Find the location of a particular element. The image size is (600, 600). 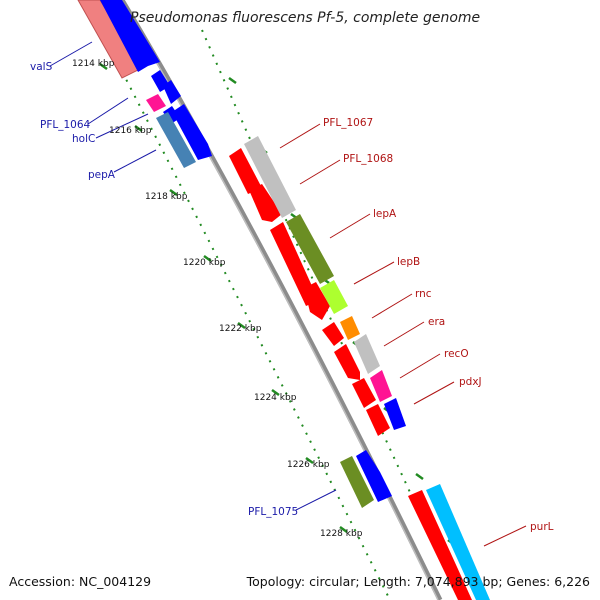

gene-purl-cyan is located at coordinates (458, 542).